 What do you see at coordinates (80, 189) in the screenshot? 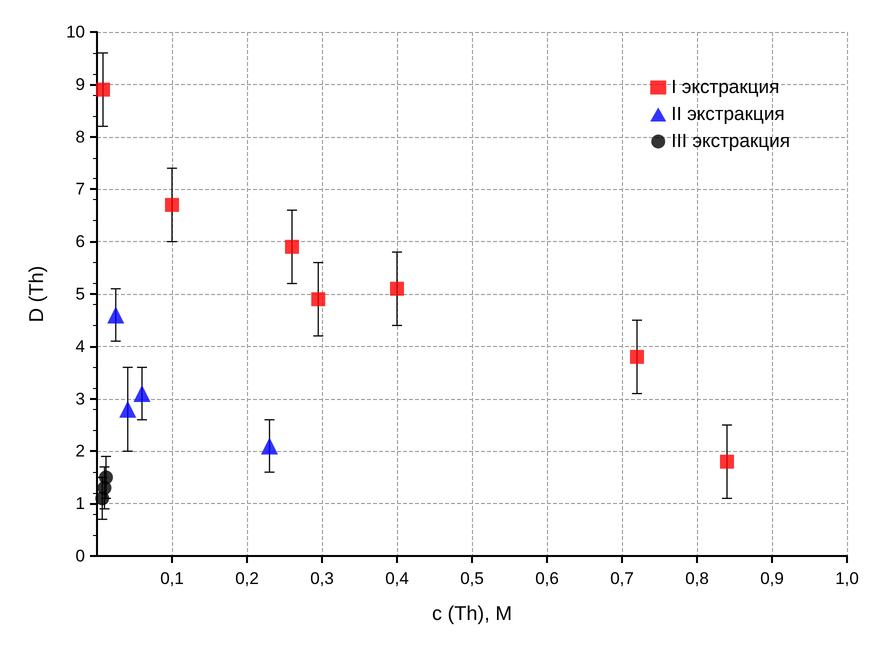
I see `y-tick-label: 7` at bounding box center [80, 189].